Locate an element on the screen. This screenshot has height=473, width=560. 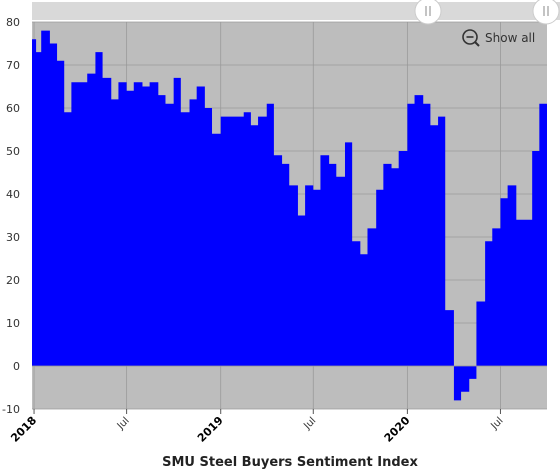
y-tick-label: -10 is located at coordinates (11, 409).